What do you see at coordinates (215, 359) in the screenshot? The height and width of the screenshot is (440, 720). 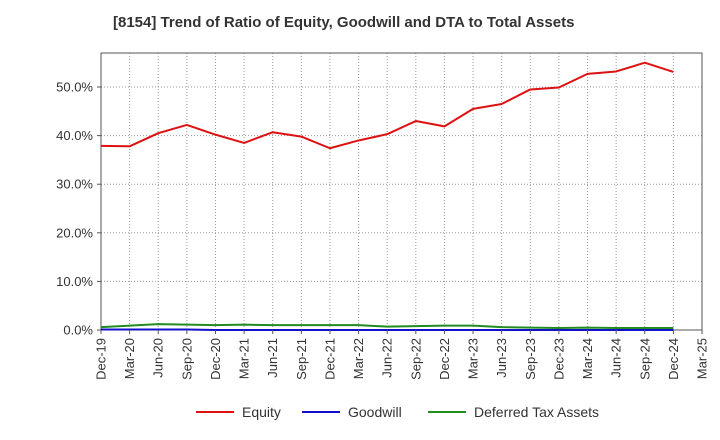 I see `x-tick-label: Dec-20` at bounding box center [215, 359].